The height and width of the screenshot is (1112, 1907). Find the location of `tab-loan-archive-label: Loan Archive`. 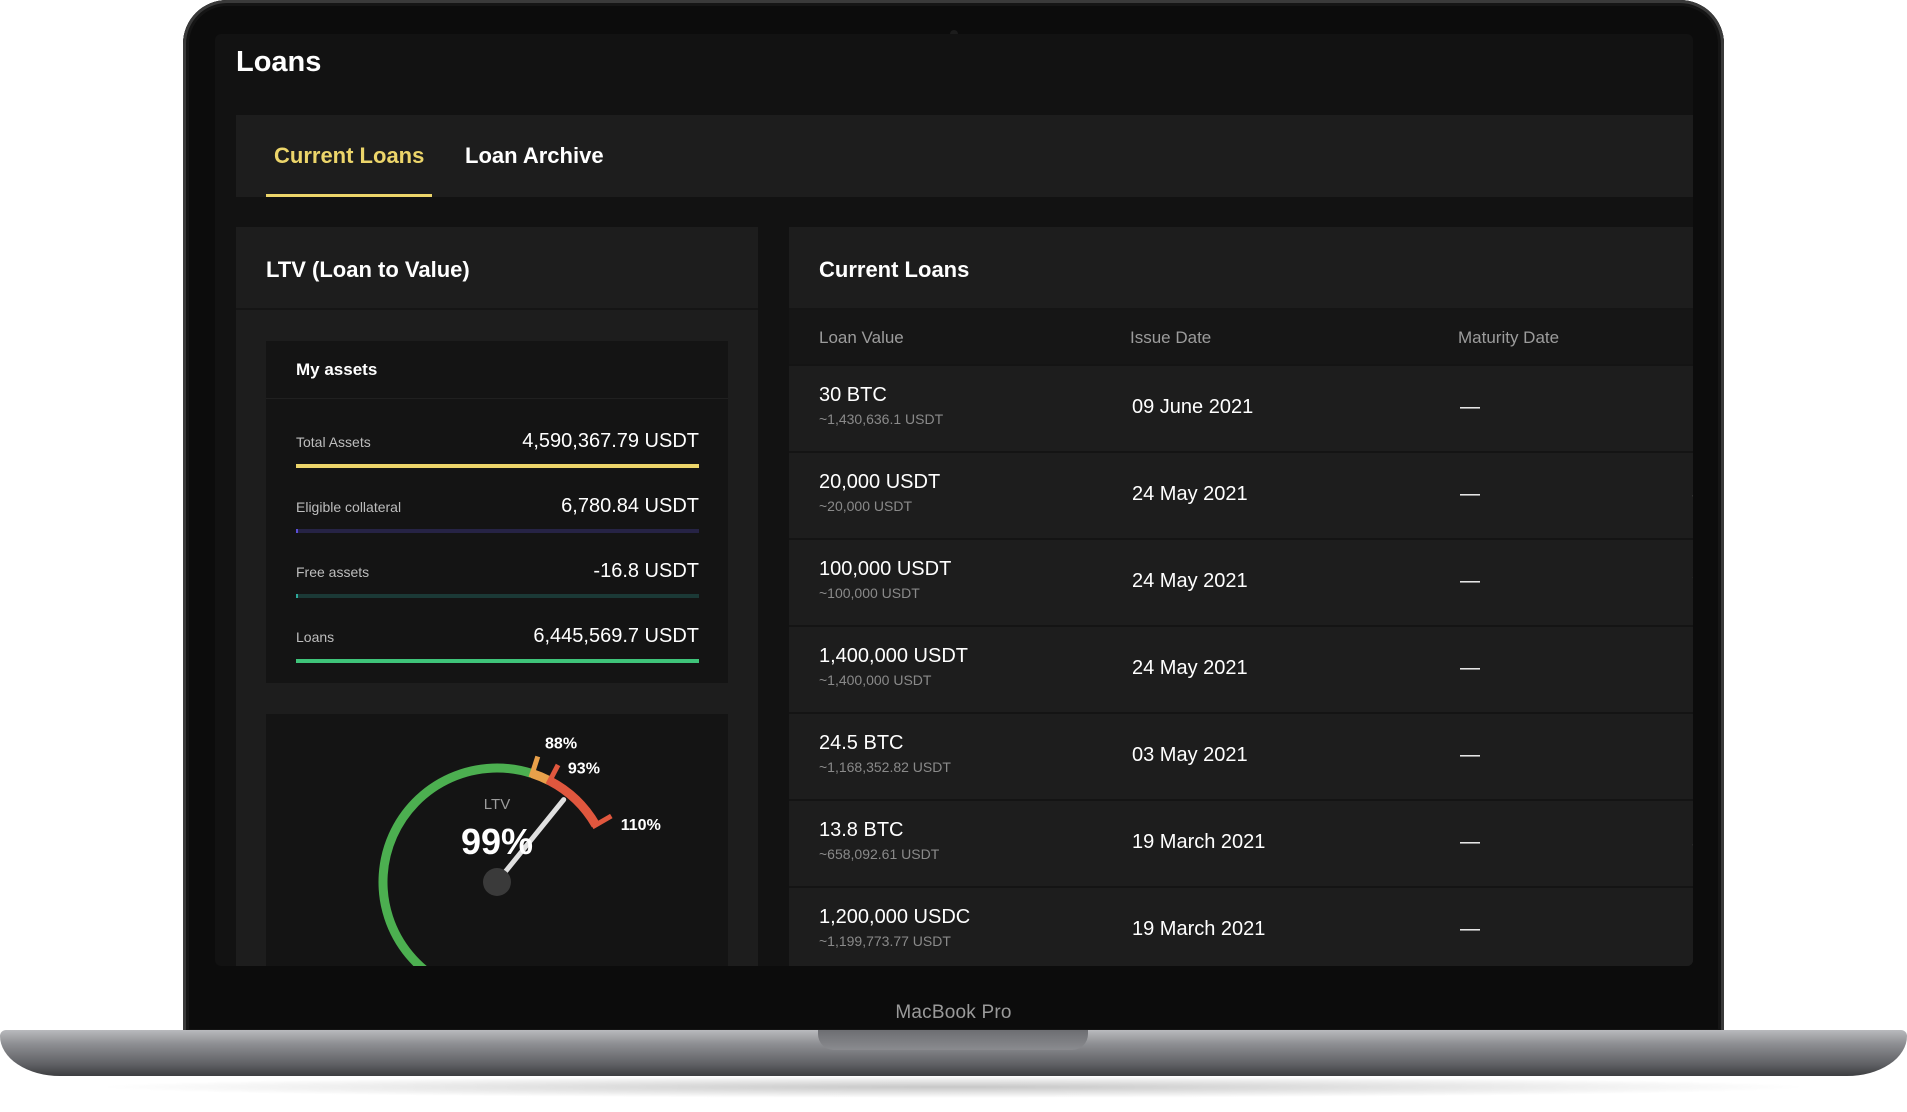

tab-loan-archive-label: Loan Archive is located at coordinates (534, 155).